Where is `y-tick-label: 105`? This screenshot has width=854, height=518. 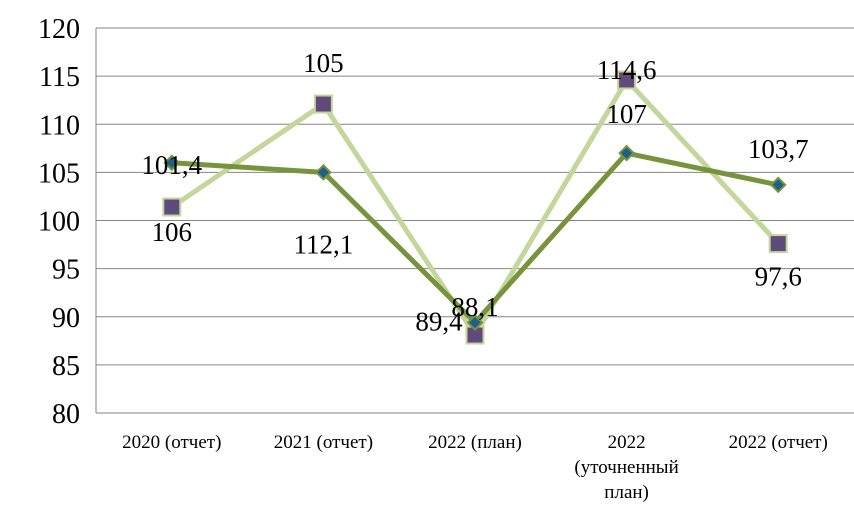
y-tick-label: 105 is located at coordinates (59, 173).